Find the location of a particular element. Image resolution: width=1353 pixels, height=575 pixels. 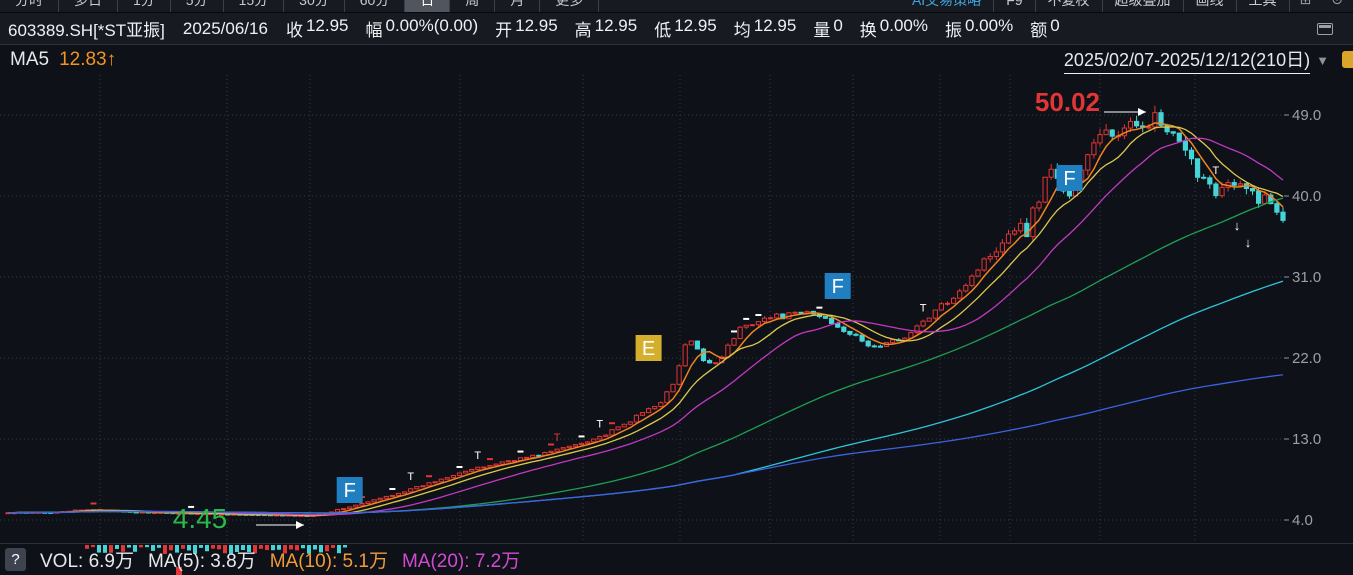

toolbar-item: AI交易策略 is located at coordinates (947, 6).